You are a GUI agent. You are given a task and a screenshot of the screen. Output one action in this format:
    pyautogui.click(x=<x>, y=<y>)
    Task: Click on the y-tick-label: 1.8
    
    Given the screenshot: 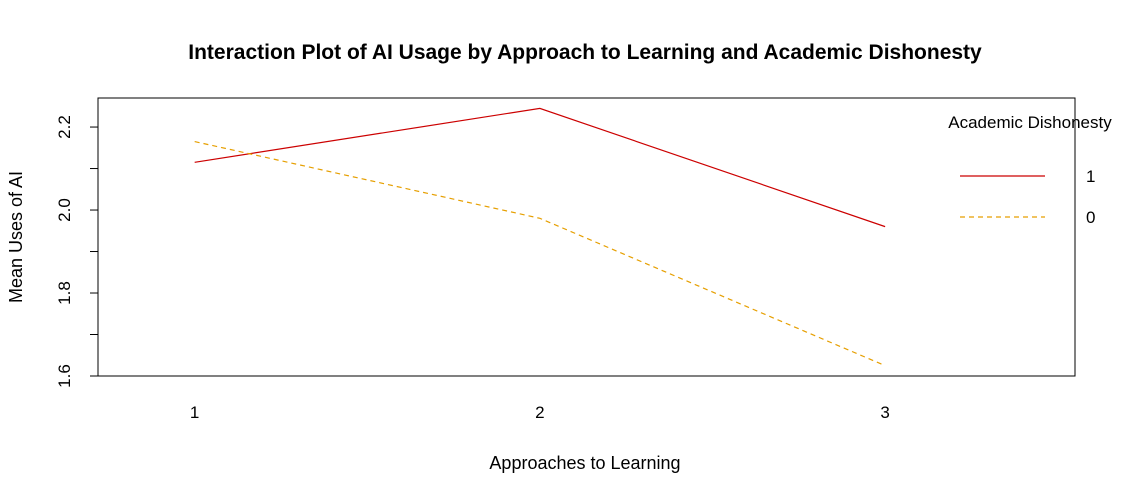 What is the action you would take?
    pyautogui.click(x=64, y=293)
    